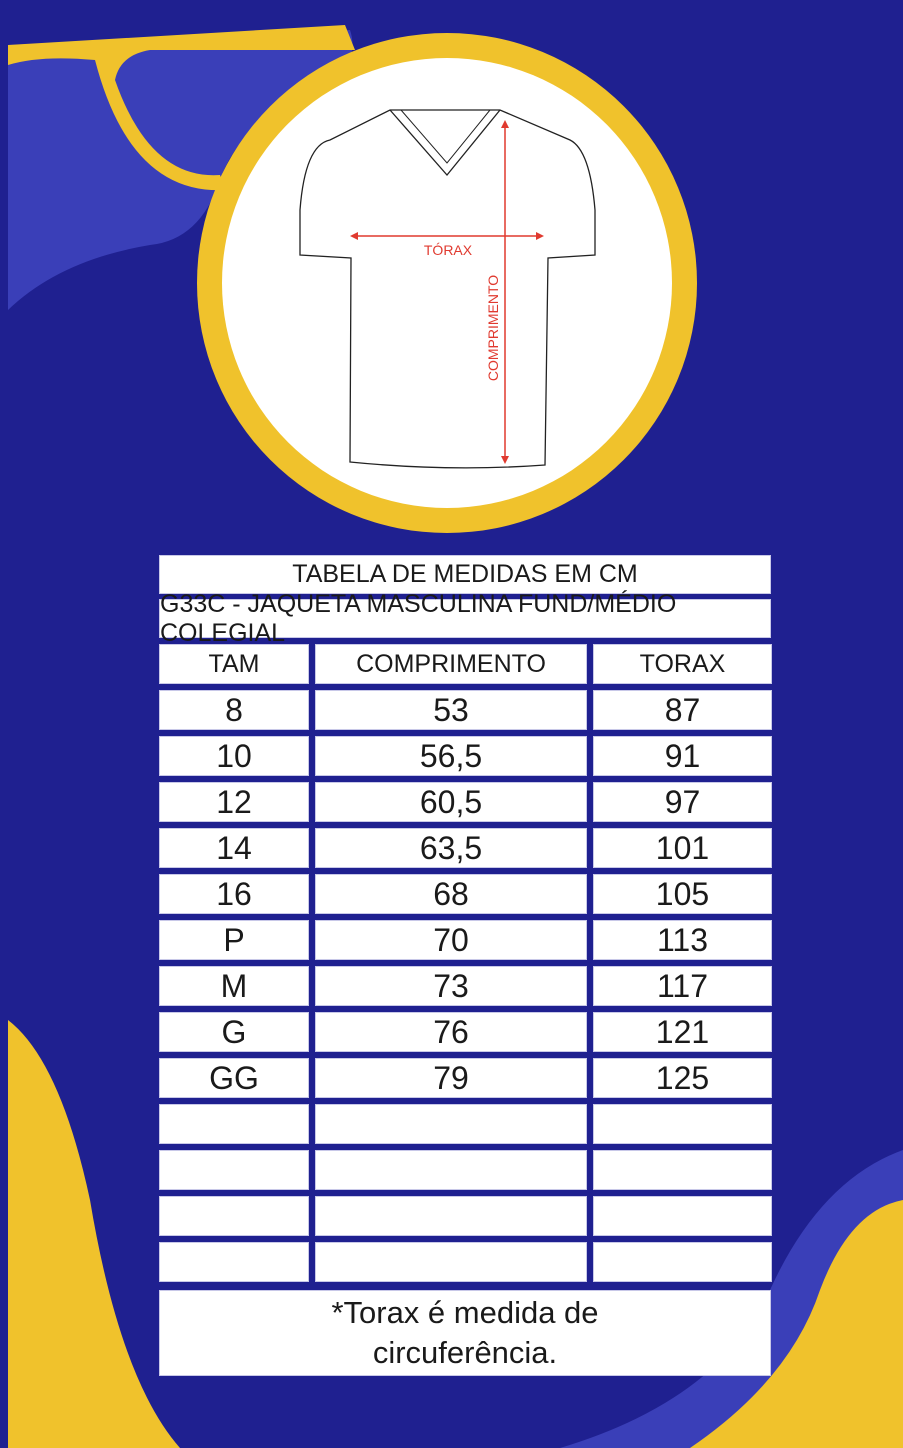  I want to click on table-cell-size: G, so click(234, 1032).